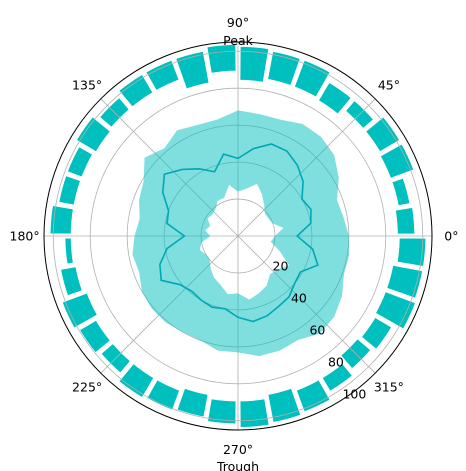  I want to click on trough-annotation: Trough, so click(237, 465).